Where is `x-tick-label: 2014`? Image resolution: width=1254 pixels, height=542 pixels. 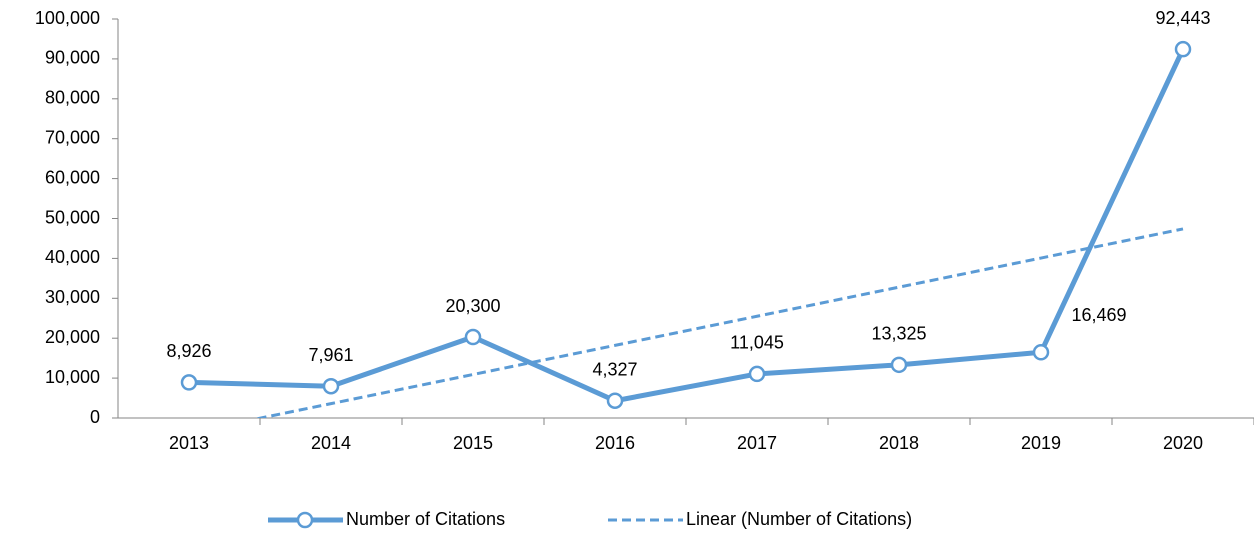
x-tick-label: 2014 is located at coordinates (331, 443).